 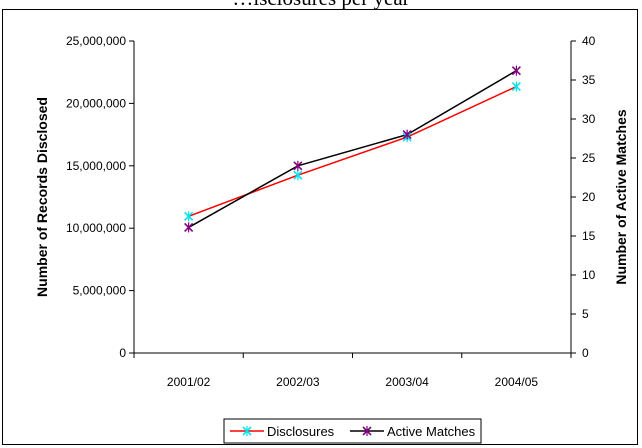 I want to click on legend-label: Disclosures, so click(x=301, y=431).